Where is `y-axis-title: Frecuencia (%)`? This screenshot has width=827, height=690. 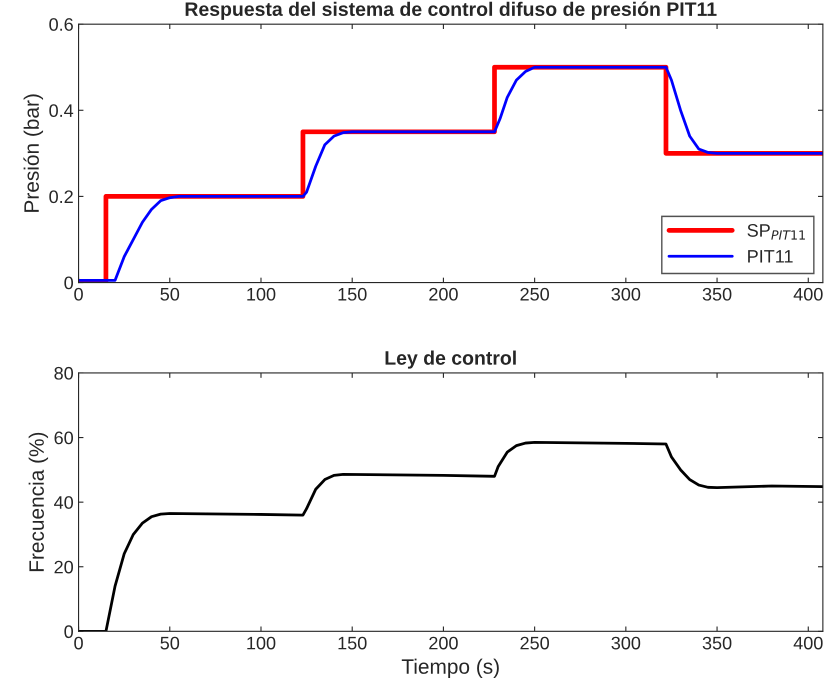 y-axis-title: Frecuencia (%) is located at coordinates (38, 502).